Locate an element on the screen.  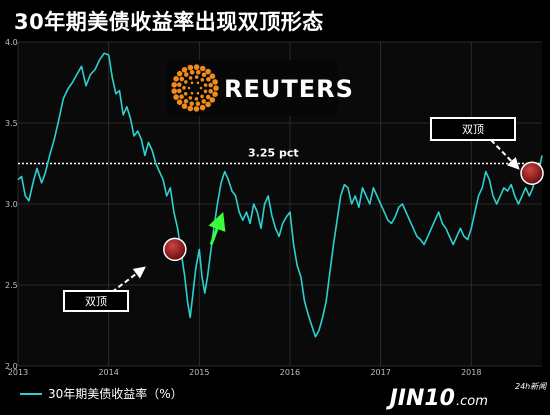
annotation-double-top-1: 双顶 is located at coordinates (125, 274).